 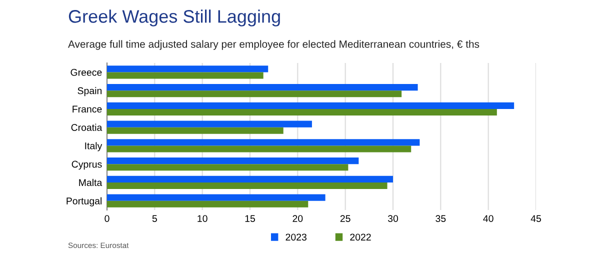 What do you see at coordinates (345, 218) in the screenshot?
I see `x-tick-label: 25` at bounding box center [345, 218].